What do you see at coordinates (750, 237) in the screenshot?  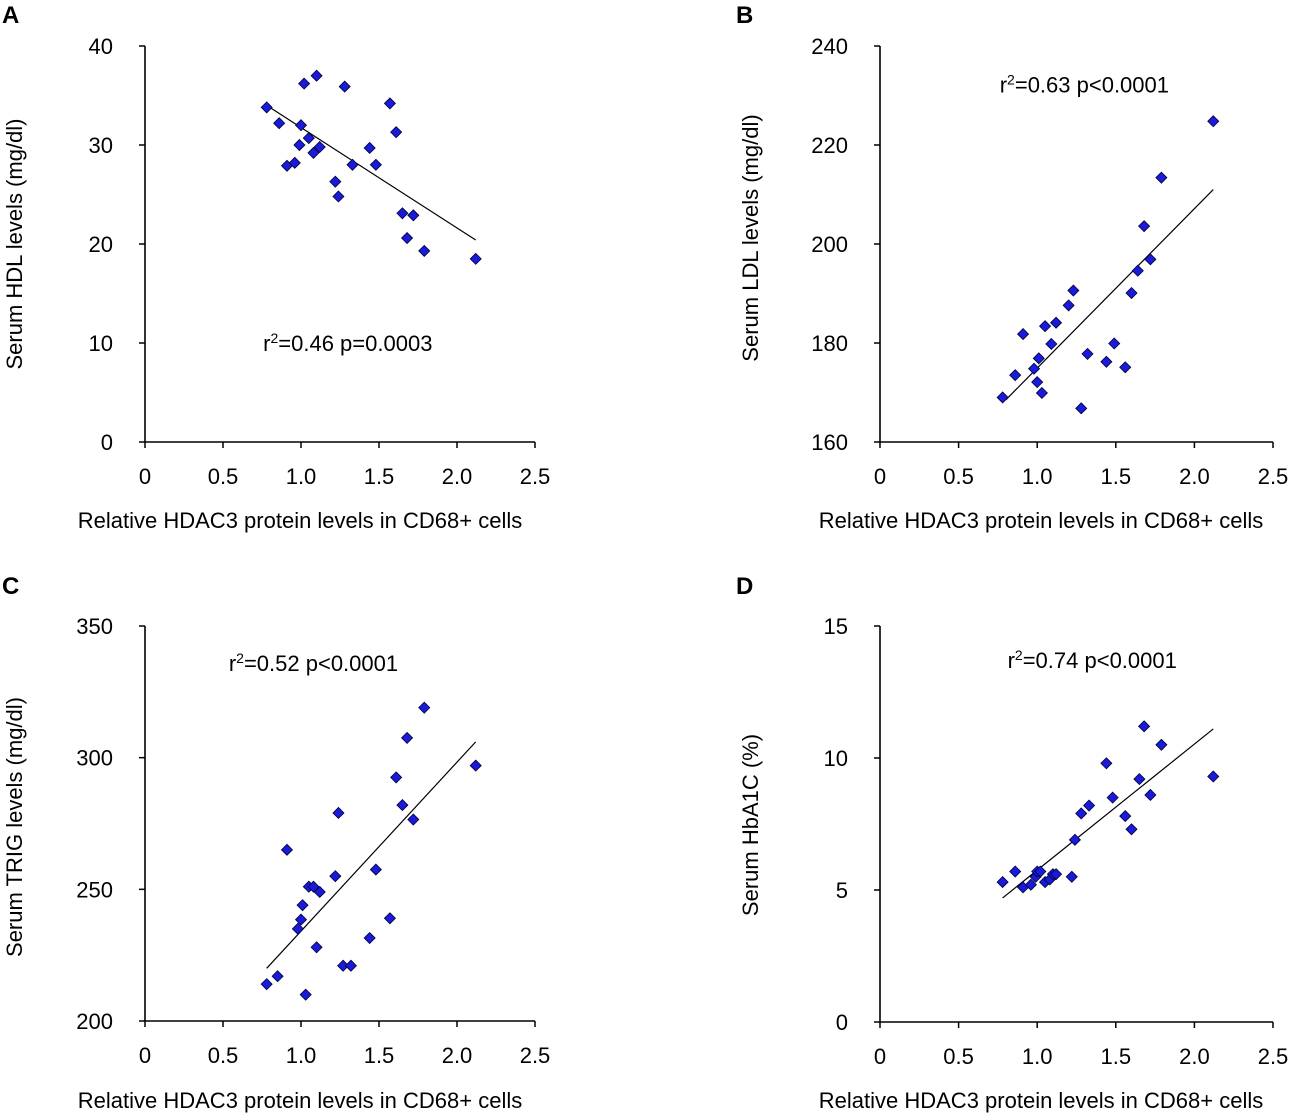 I see `y-axis-title: Serum LDL levels (mg/dl)` at bounding box center [750, 237].